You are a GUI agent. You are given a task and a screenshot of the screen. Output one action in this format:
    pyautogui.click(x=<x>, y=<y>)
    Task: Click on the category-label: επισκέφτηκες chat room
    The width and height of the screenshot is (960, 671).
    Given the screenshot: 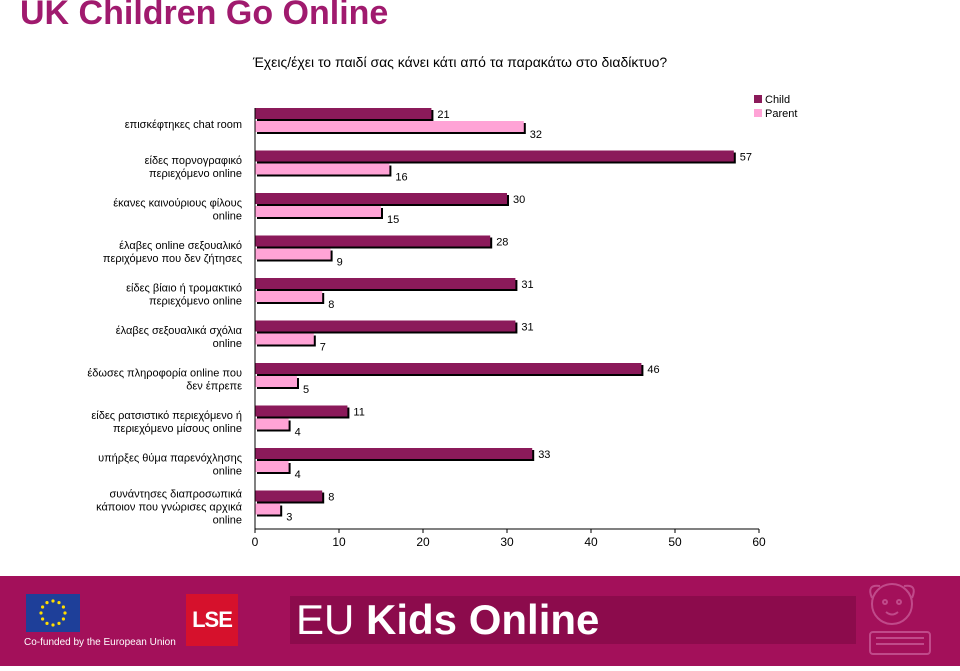 What is the action you would take?
    pyautogui.click(x=183, y=125)
    